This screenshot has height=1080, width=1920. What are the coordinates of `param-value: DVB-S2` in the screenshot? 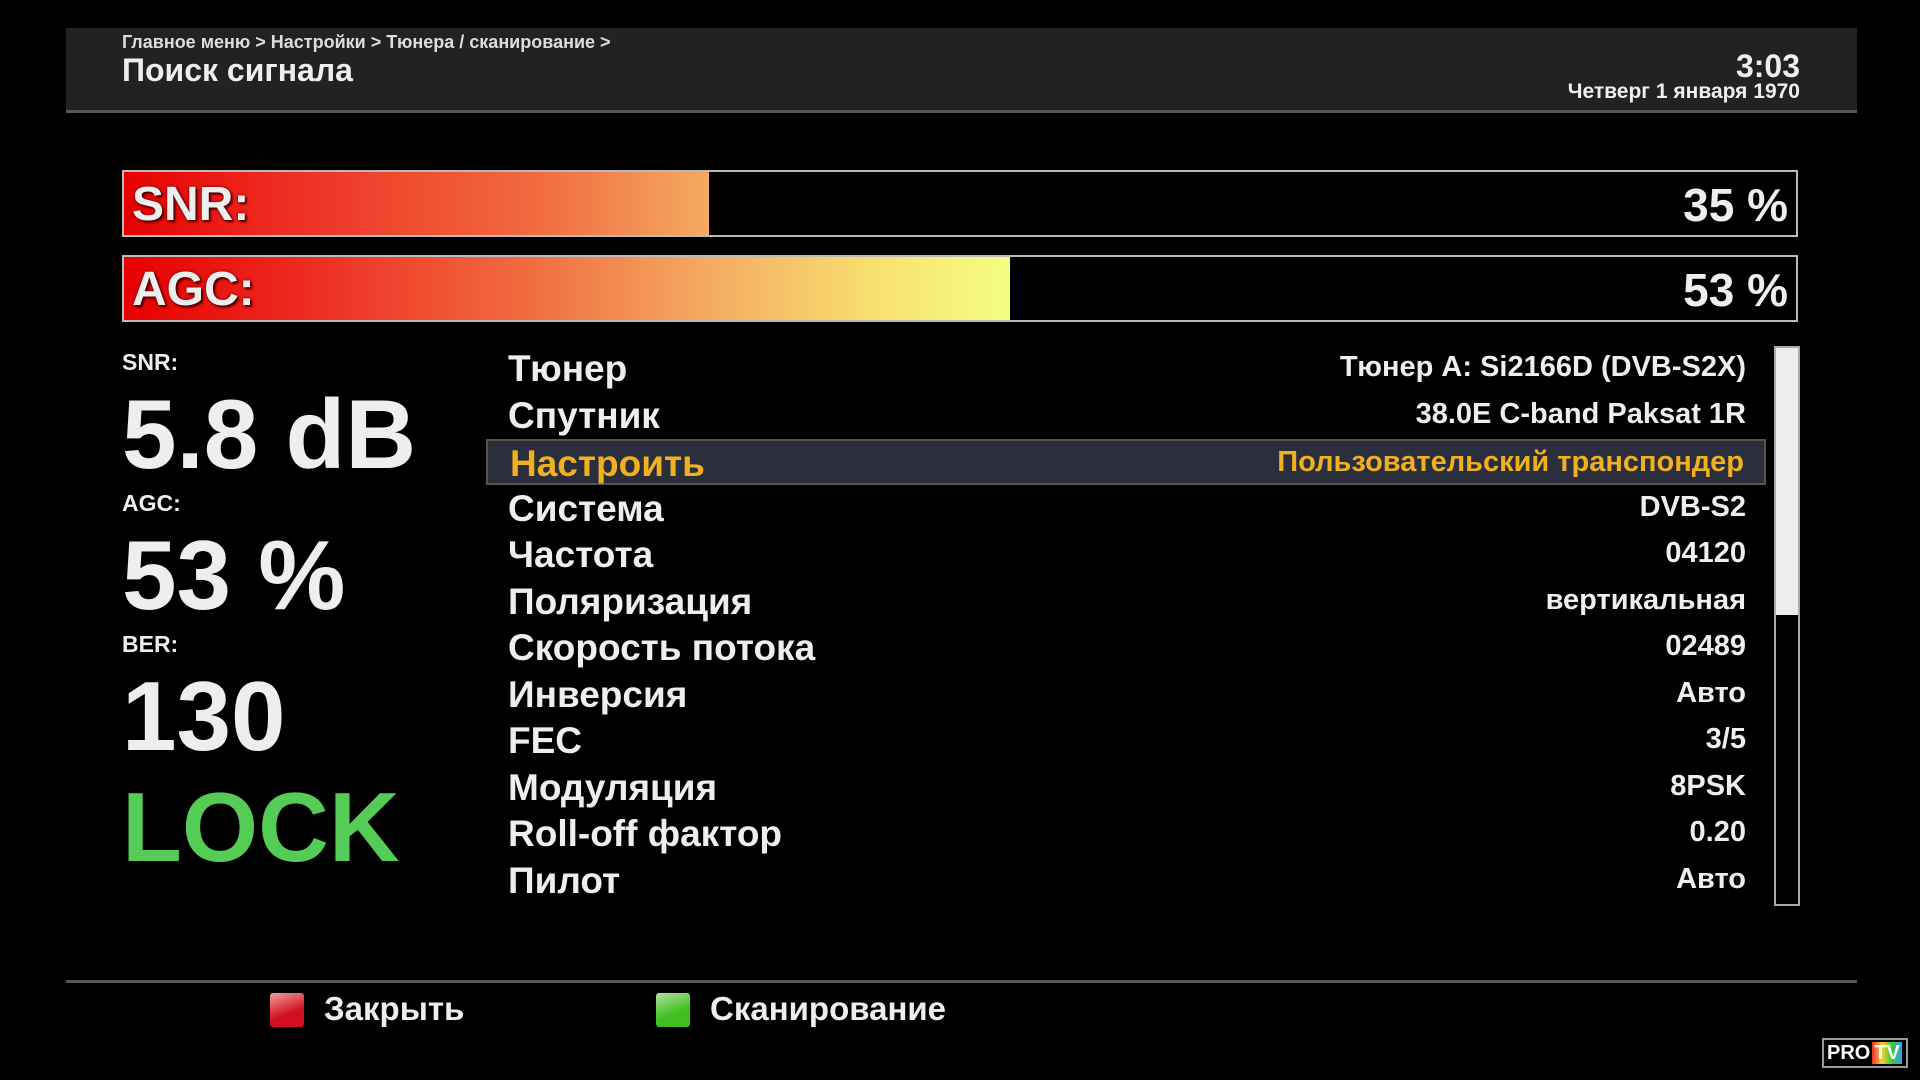 It's located at (1692, 506).